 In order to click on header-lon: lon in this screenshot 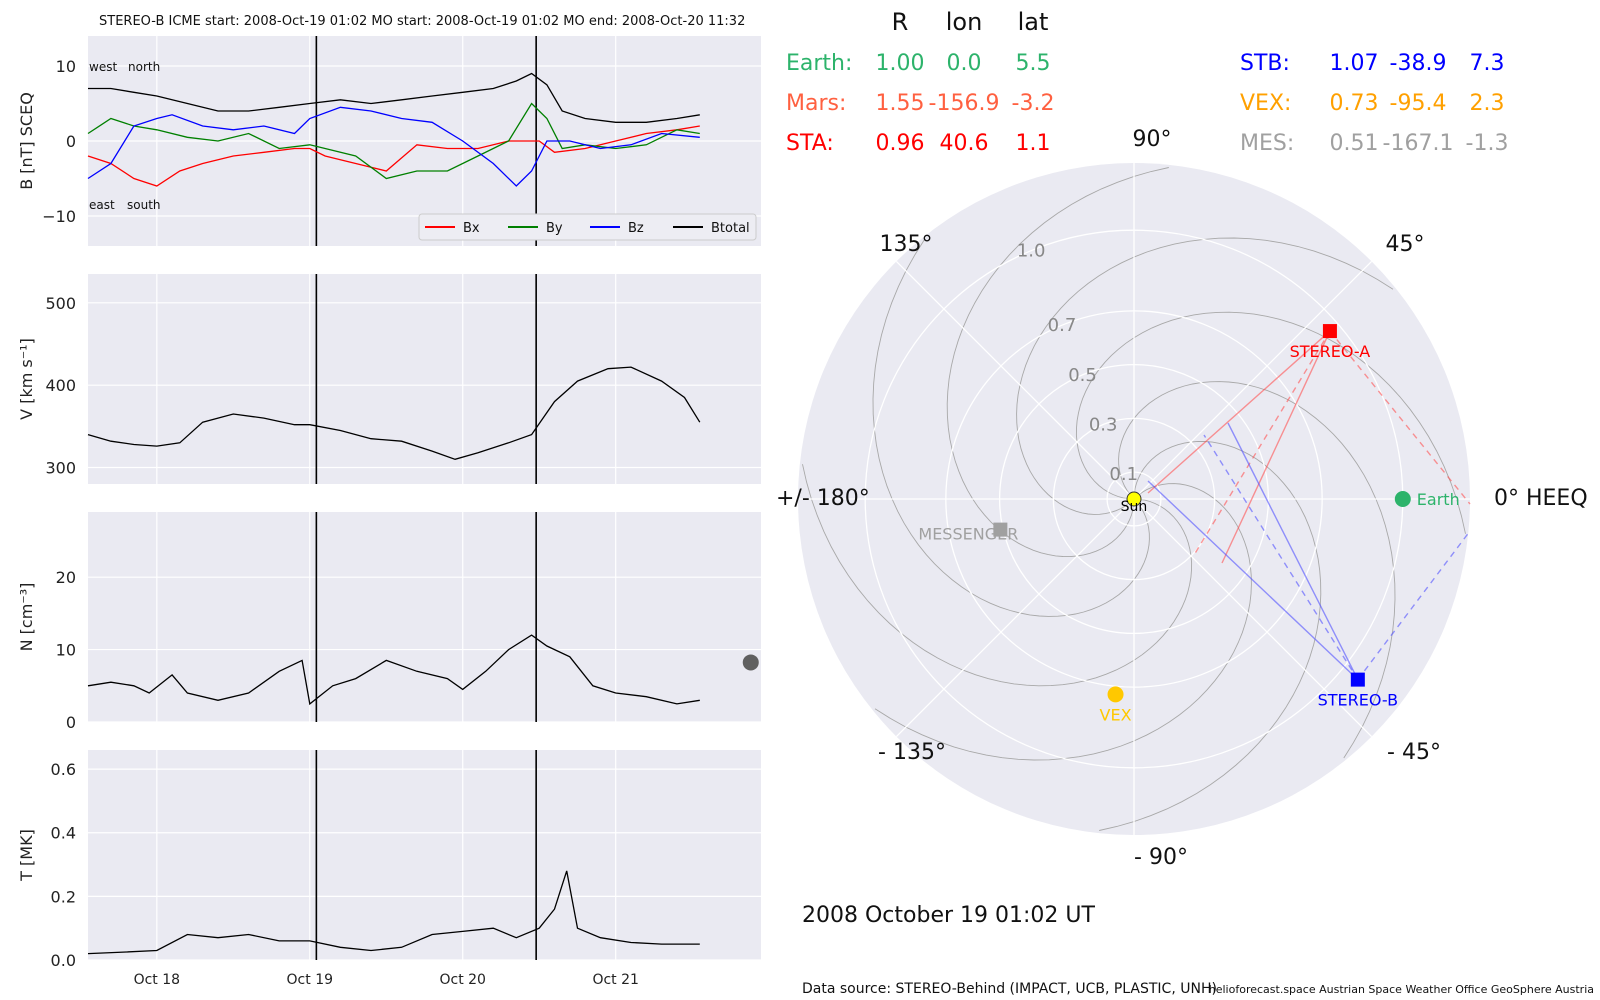, I will do `click(964, 22)`.